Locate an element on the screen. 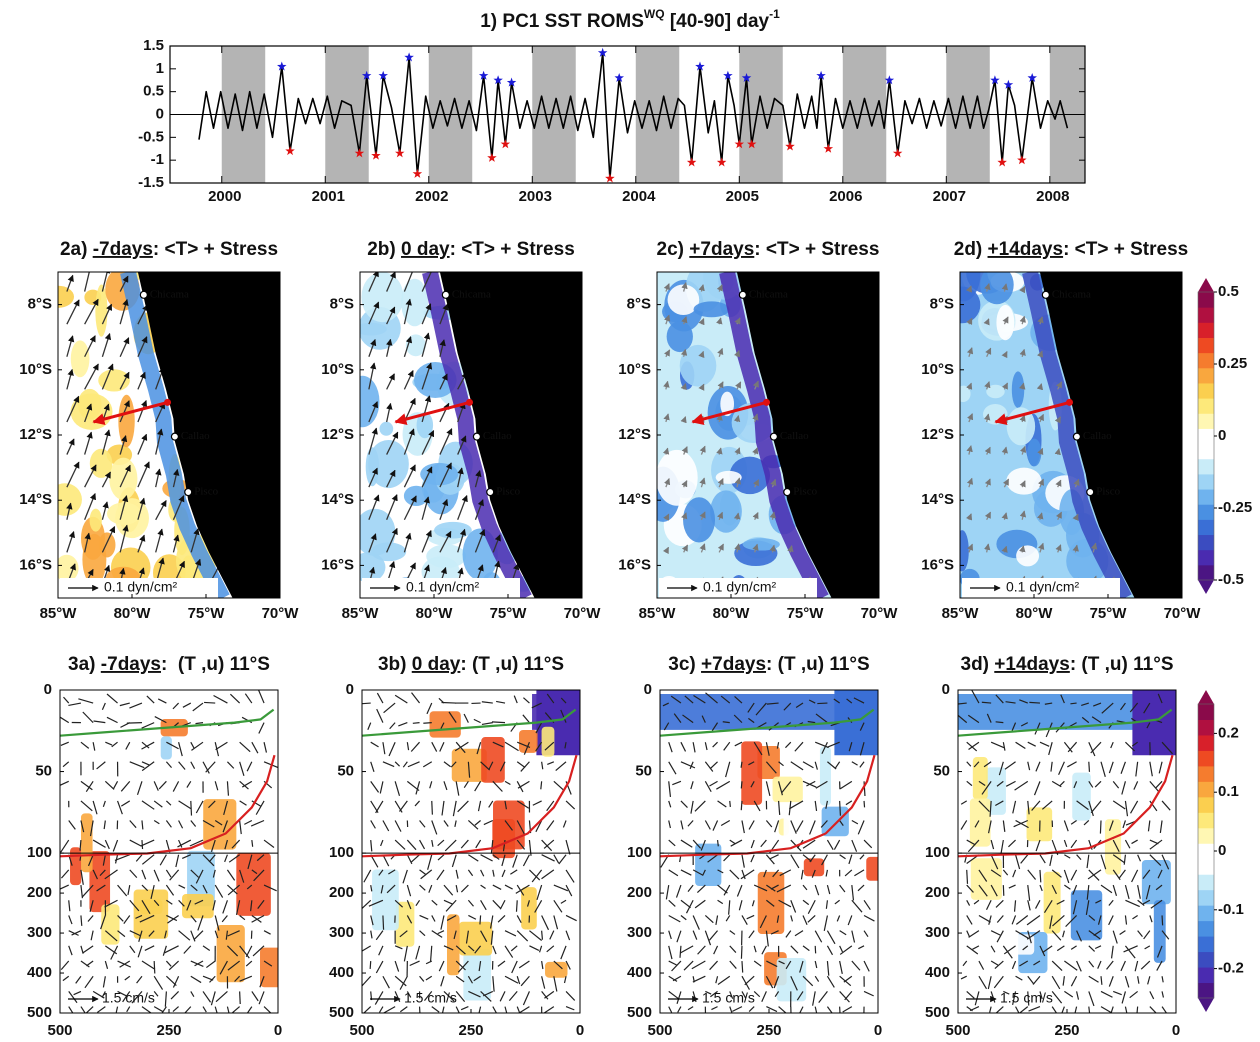 This screenshot has width=1260, height=1042. place-label: Callao is located at coordinates (195, 436).